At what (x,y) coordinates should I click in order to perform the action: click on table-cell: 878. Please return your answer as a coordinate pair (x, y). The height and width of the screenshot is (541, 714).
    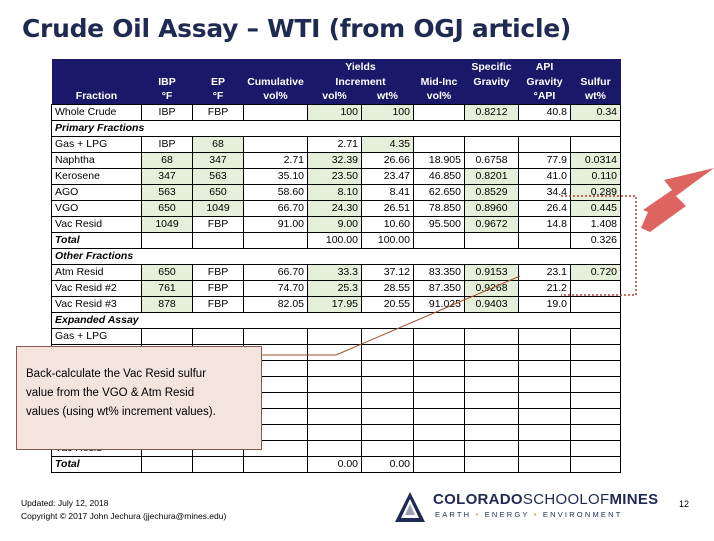
    Looking at the image, I should click on (167, 304).